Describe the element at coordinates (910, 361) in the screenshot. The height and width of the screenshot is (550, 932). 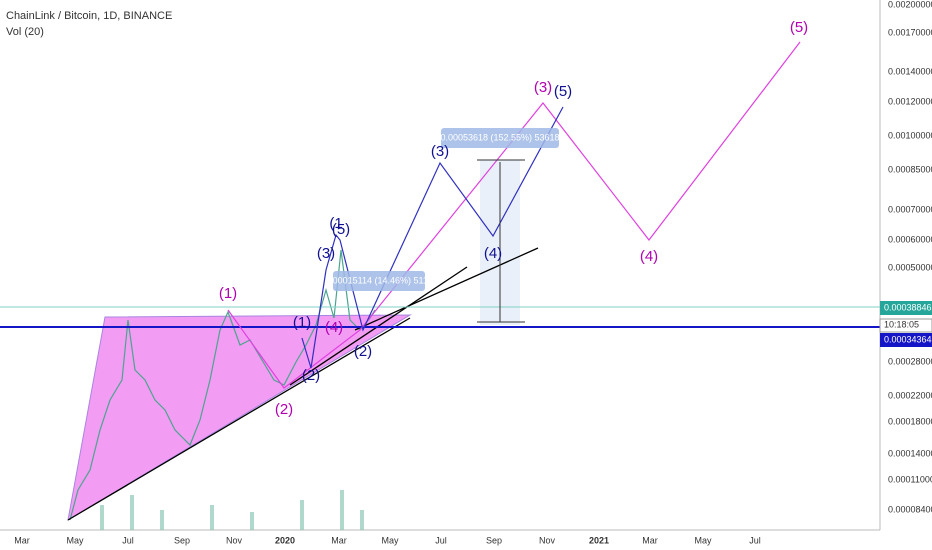
I see `price-label: 0.00028000` at that location.